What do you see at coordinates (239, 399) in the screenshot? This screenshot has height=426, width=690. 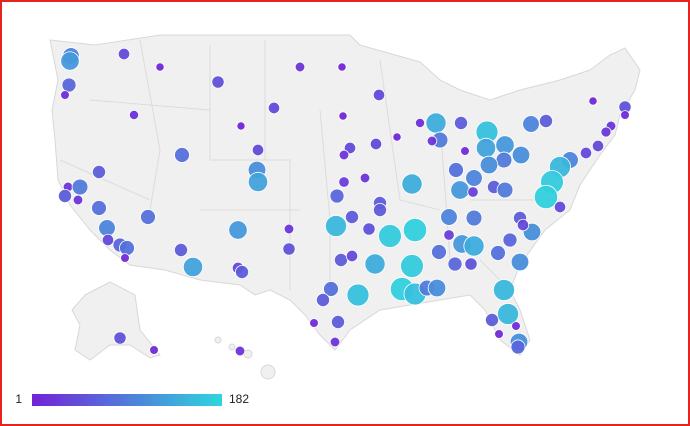 I see `colorbar-max: 182` at bounding box center [239, 399].